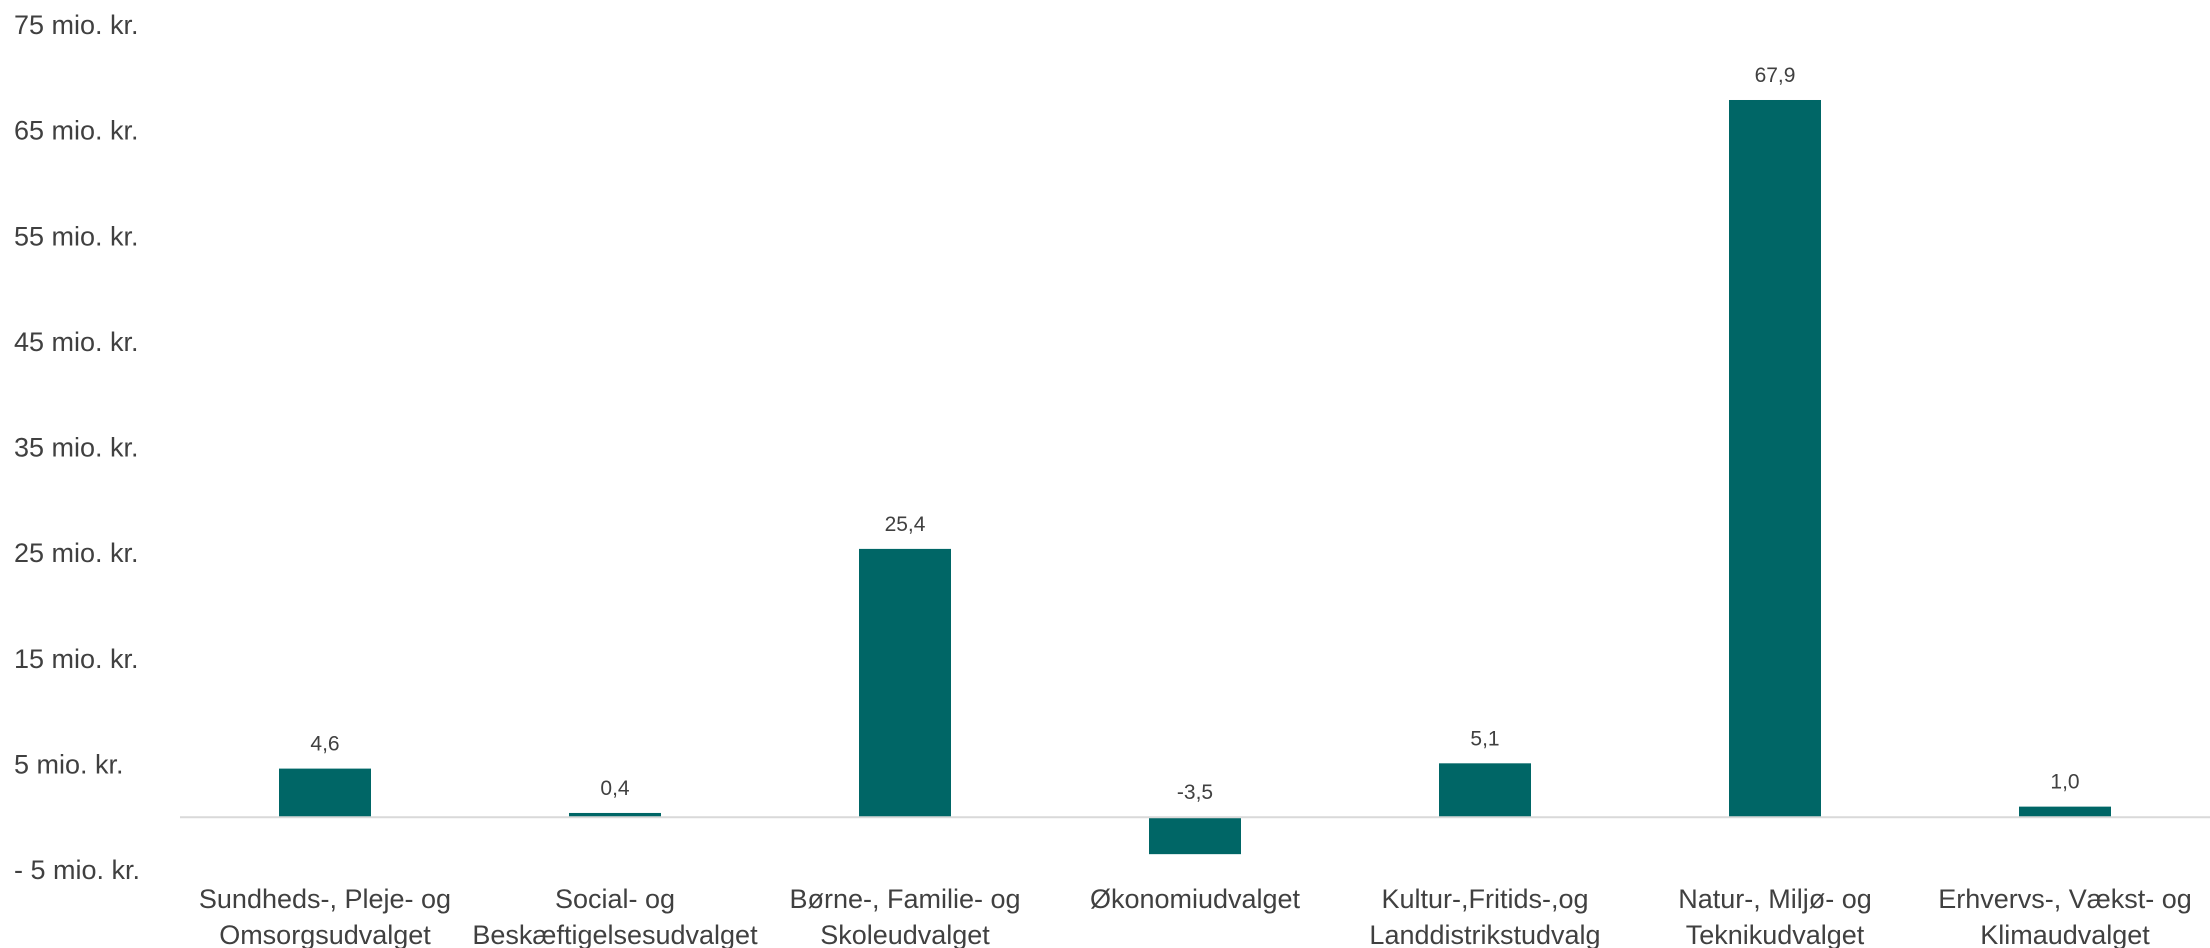 The height and width of the screenshot is (948, 2210). Describe the element at coordinates (904, 899) in the screenshot. I see `x-category-label-line: Børne-, Familie- og` at that location.